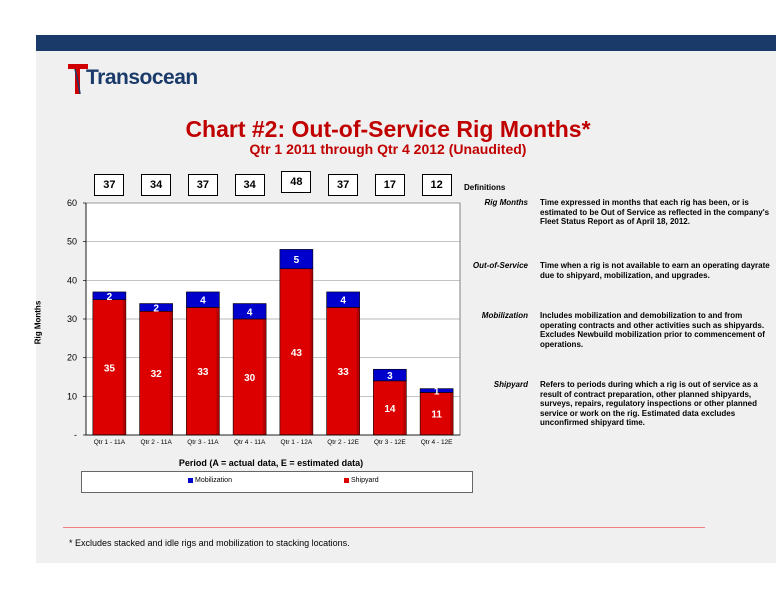 Image resolution: width=776 pixels, height=600 pixels. I want to click on chart-title: Chart #2: Out-of-Service Rig Months*, so click(388, 129).